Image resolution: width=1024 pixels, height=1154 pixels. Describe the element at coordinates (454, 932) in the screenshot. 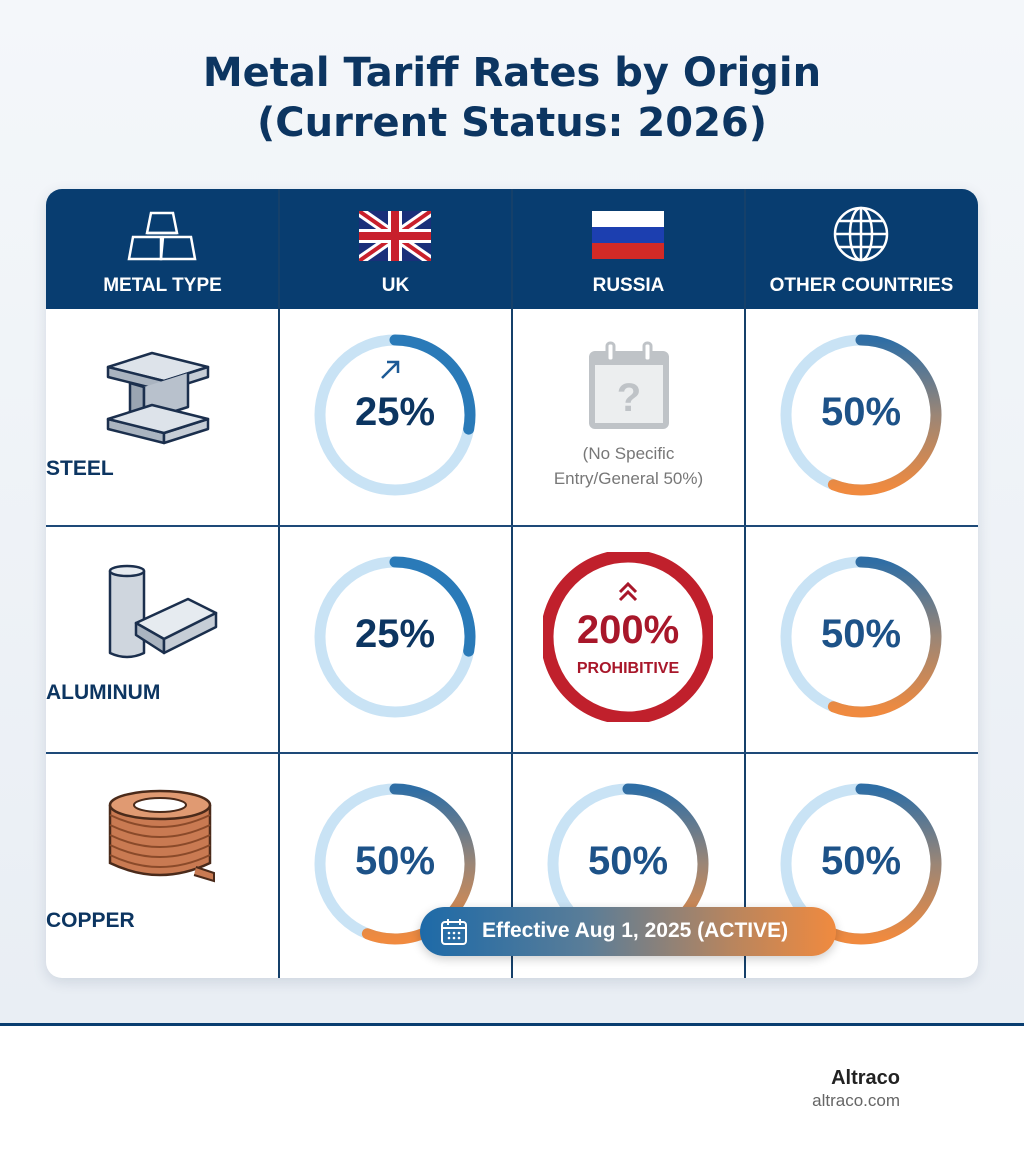

I see `calendar-icon` at that location.